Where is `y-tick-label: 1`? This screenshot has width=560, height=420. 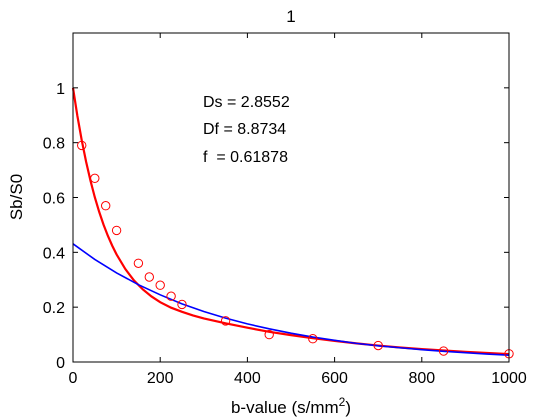 y-tick-label: 1 is located at coordinates (60, 89).